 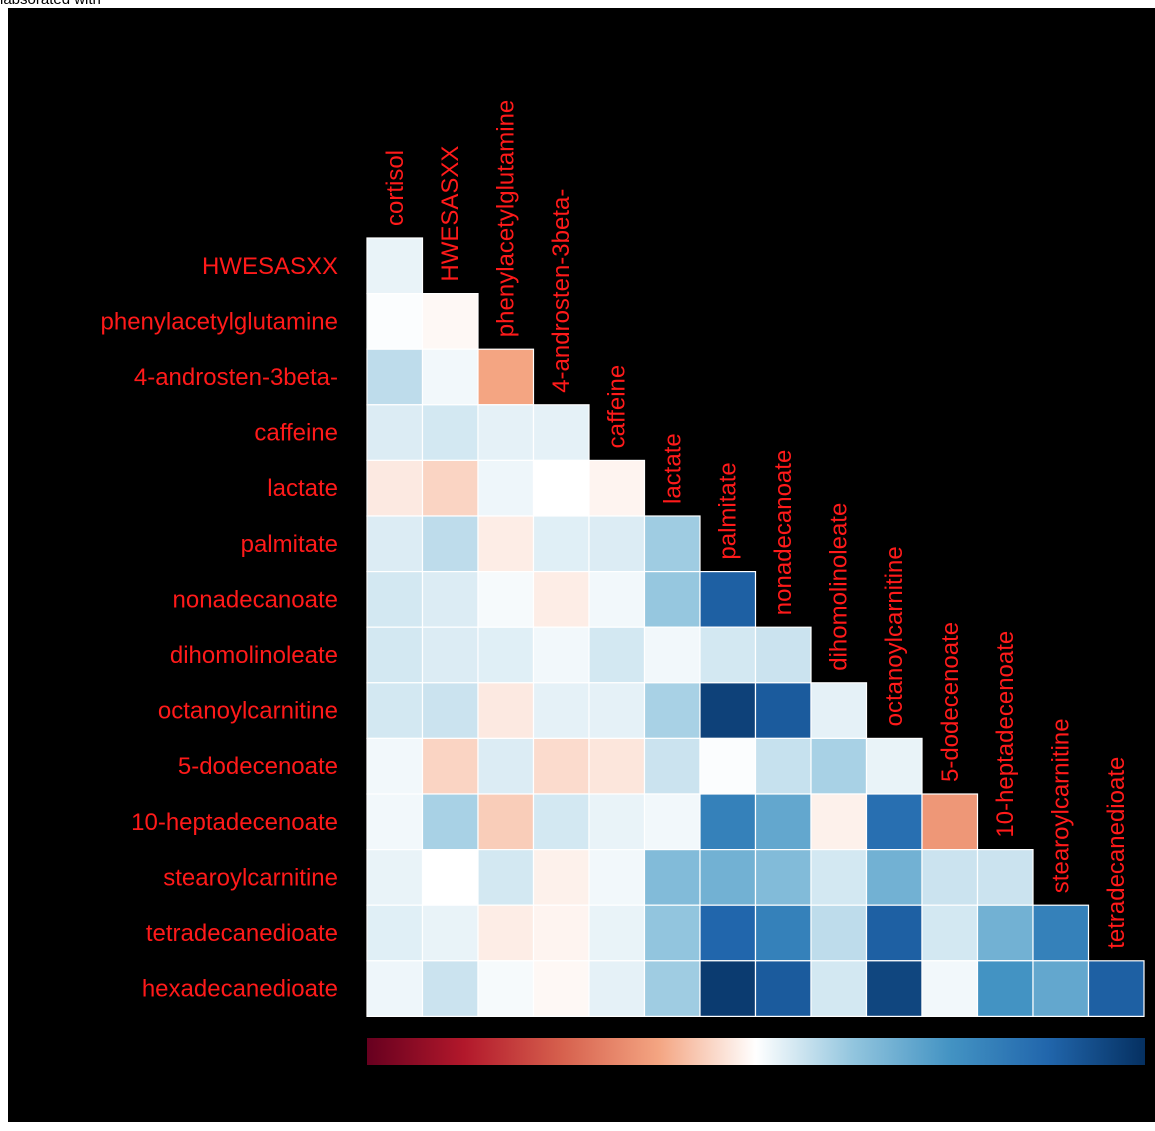 What do you see at coordinates (617, 407) in the screenshot?
I see `column-label-caffeine: caffeine` at bounding box center [617, 407].